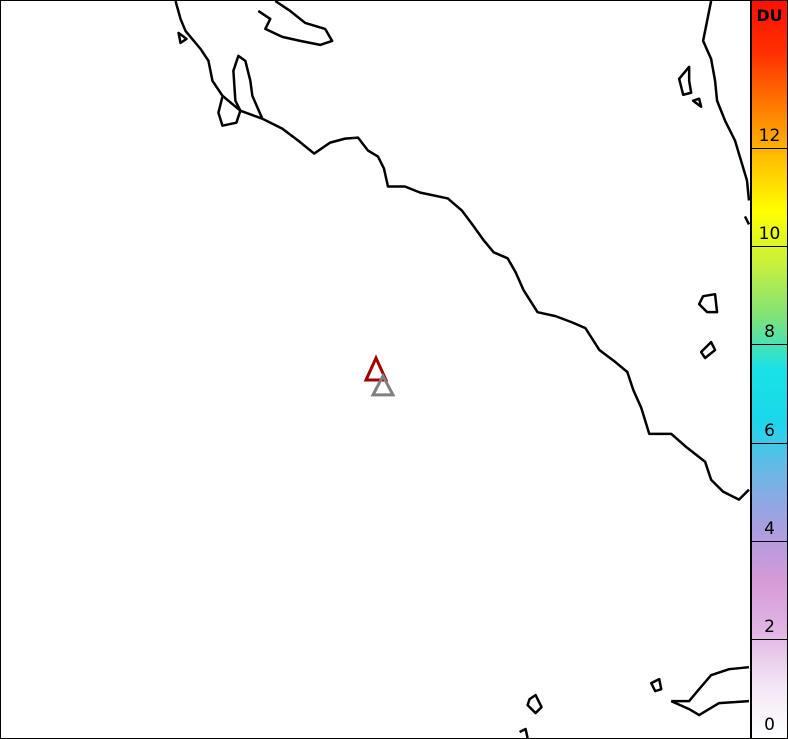  What do you see at coordinates (769, 430) in the screenshot?
I see `colorbar-tick-label: 6` at bounding box center [769, 430].